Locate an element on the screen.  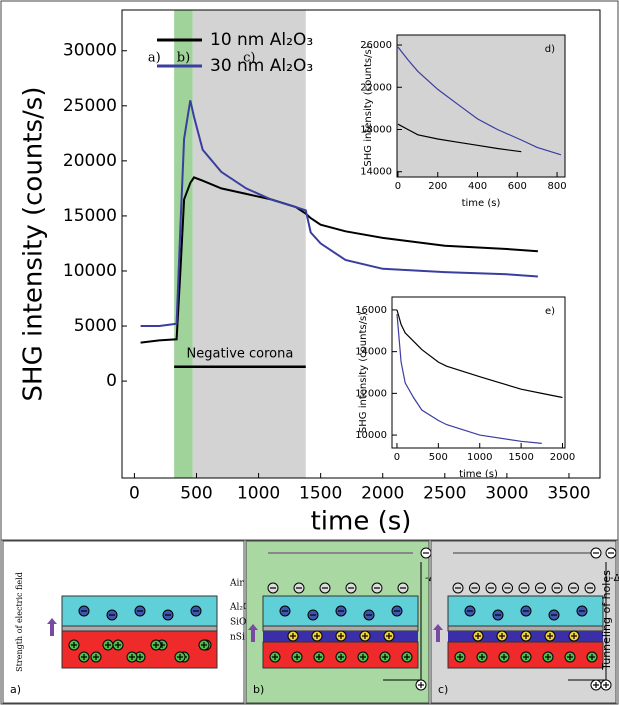
y-tick-label: 16000 is located at coordinates (371, 310).